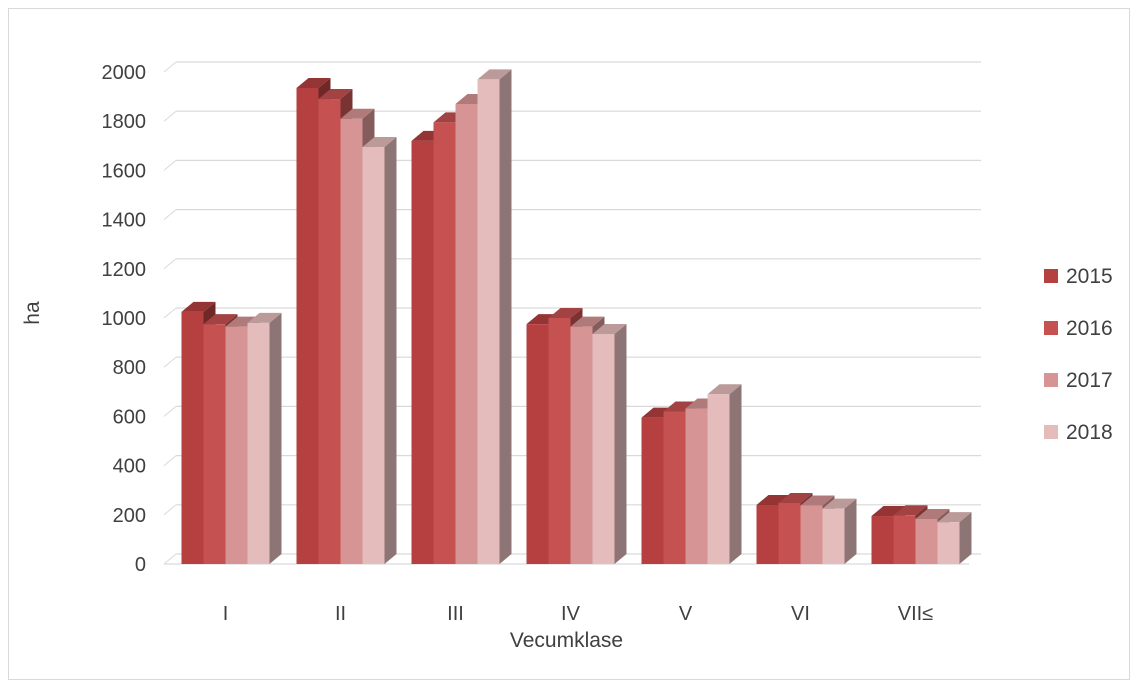 The image size is (1140, 686). I want to click on x-tick-label: V, so click(686, 614).